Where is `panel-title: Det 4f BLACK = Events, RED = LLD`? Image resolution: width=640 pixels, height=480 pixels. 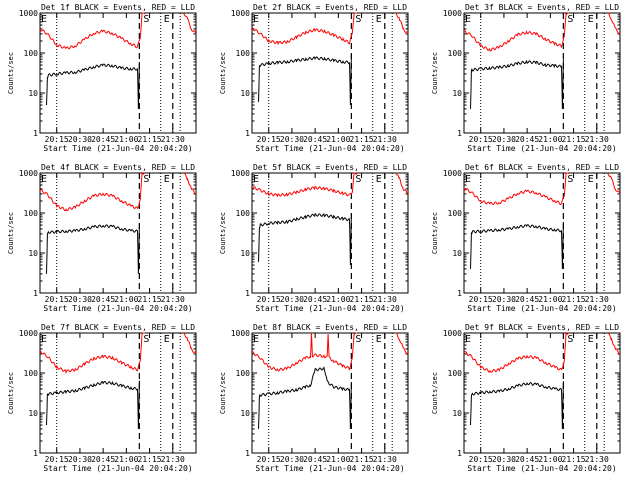 panel-title: Det 4f BLACK = Events, RED = LLD is located at coordinates (118, 167).